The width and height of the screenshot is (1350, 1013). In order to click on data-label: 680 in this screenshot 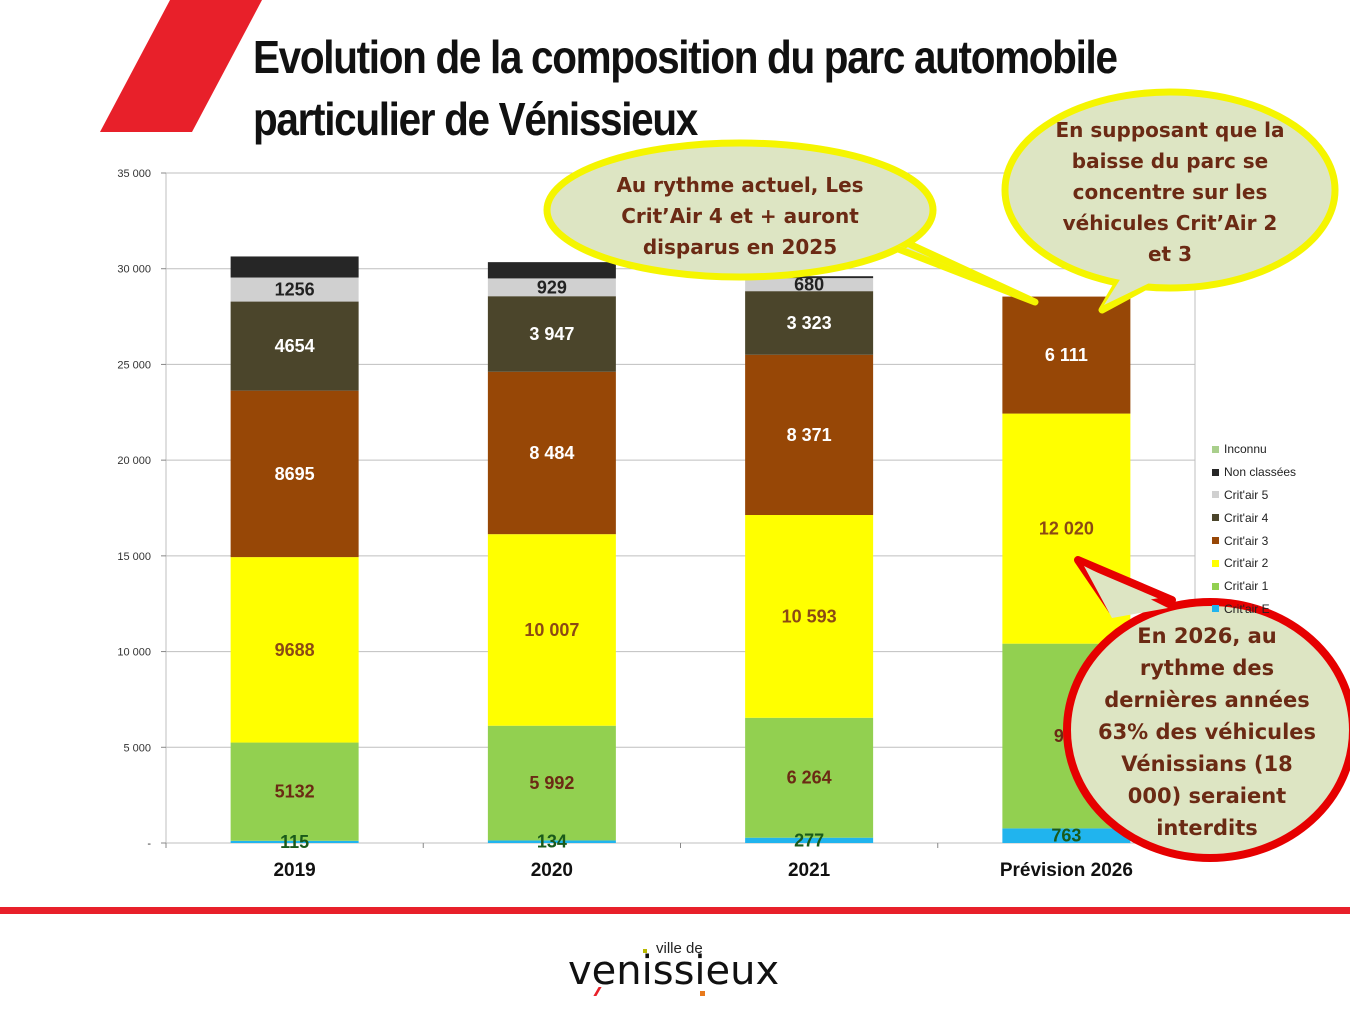, I will do `click(809, 285)`.